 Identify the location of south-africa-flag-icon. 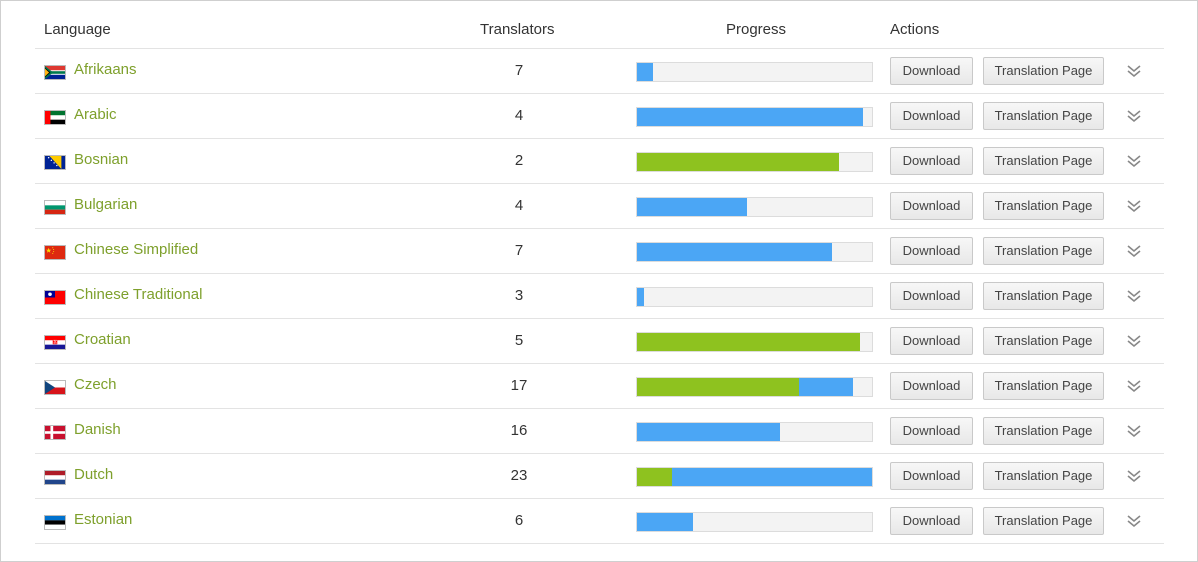
(55, 72).